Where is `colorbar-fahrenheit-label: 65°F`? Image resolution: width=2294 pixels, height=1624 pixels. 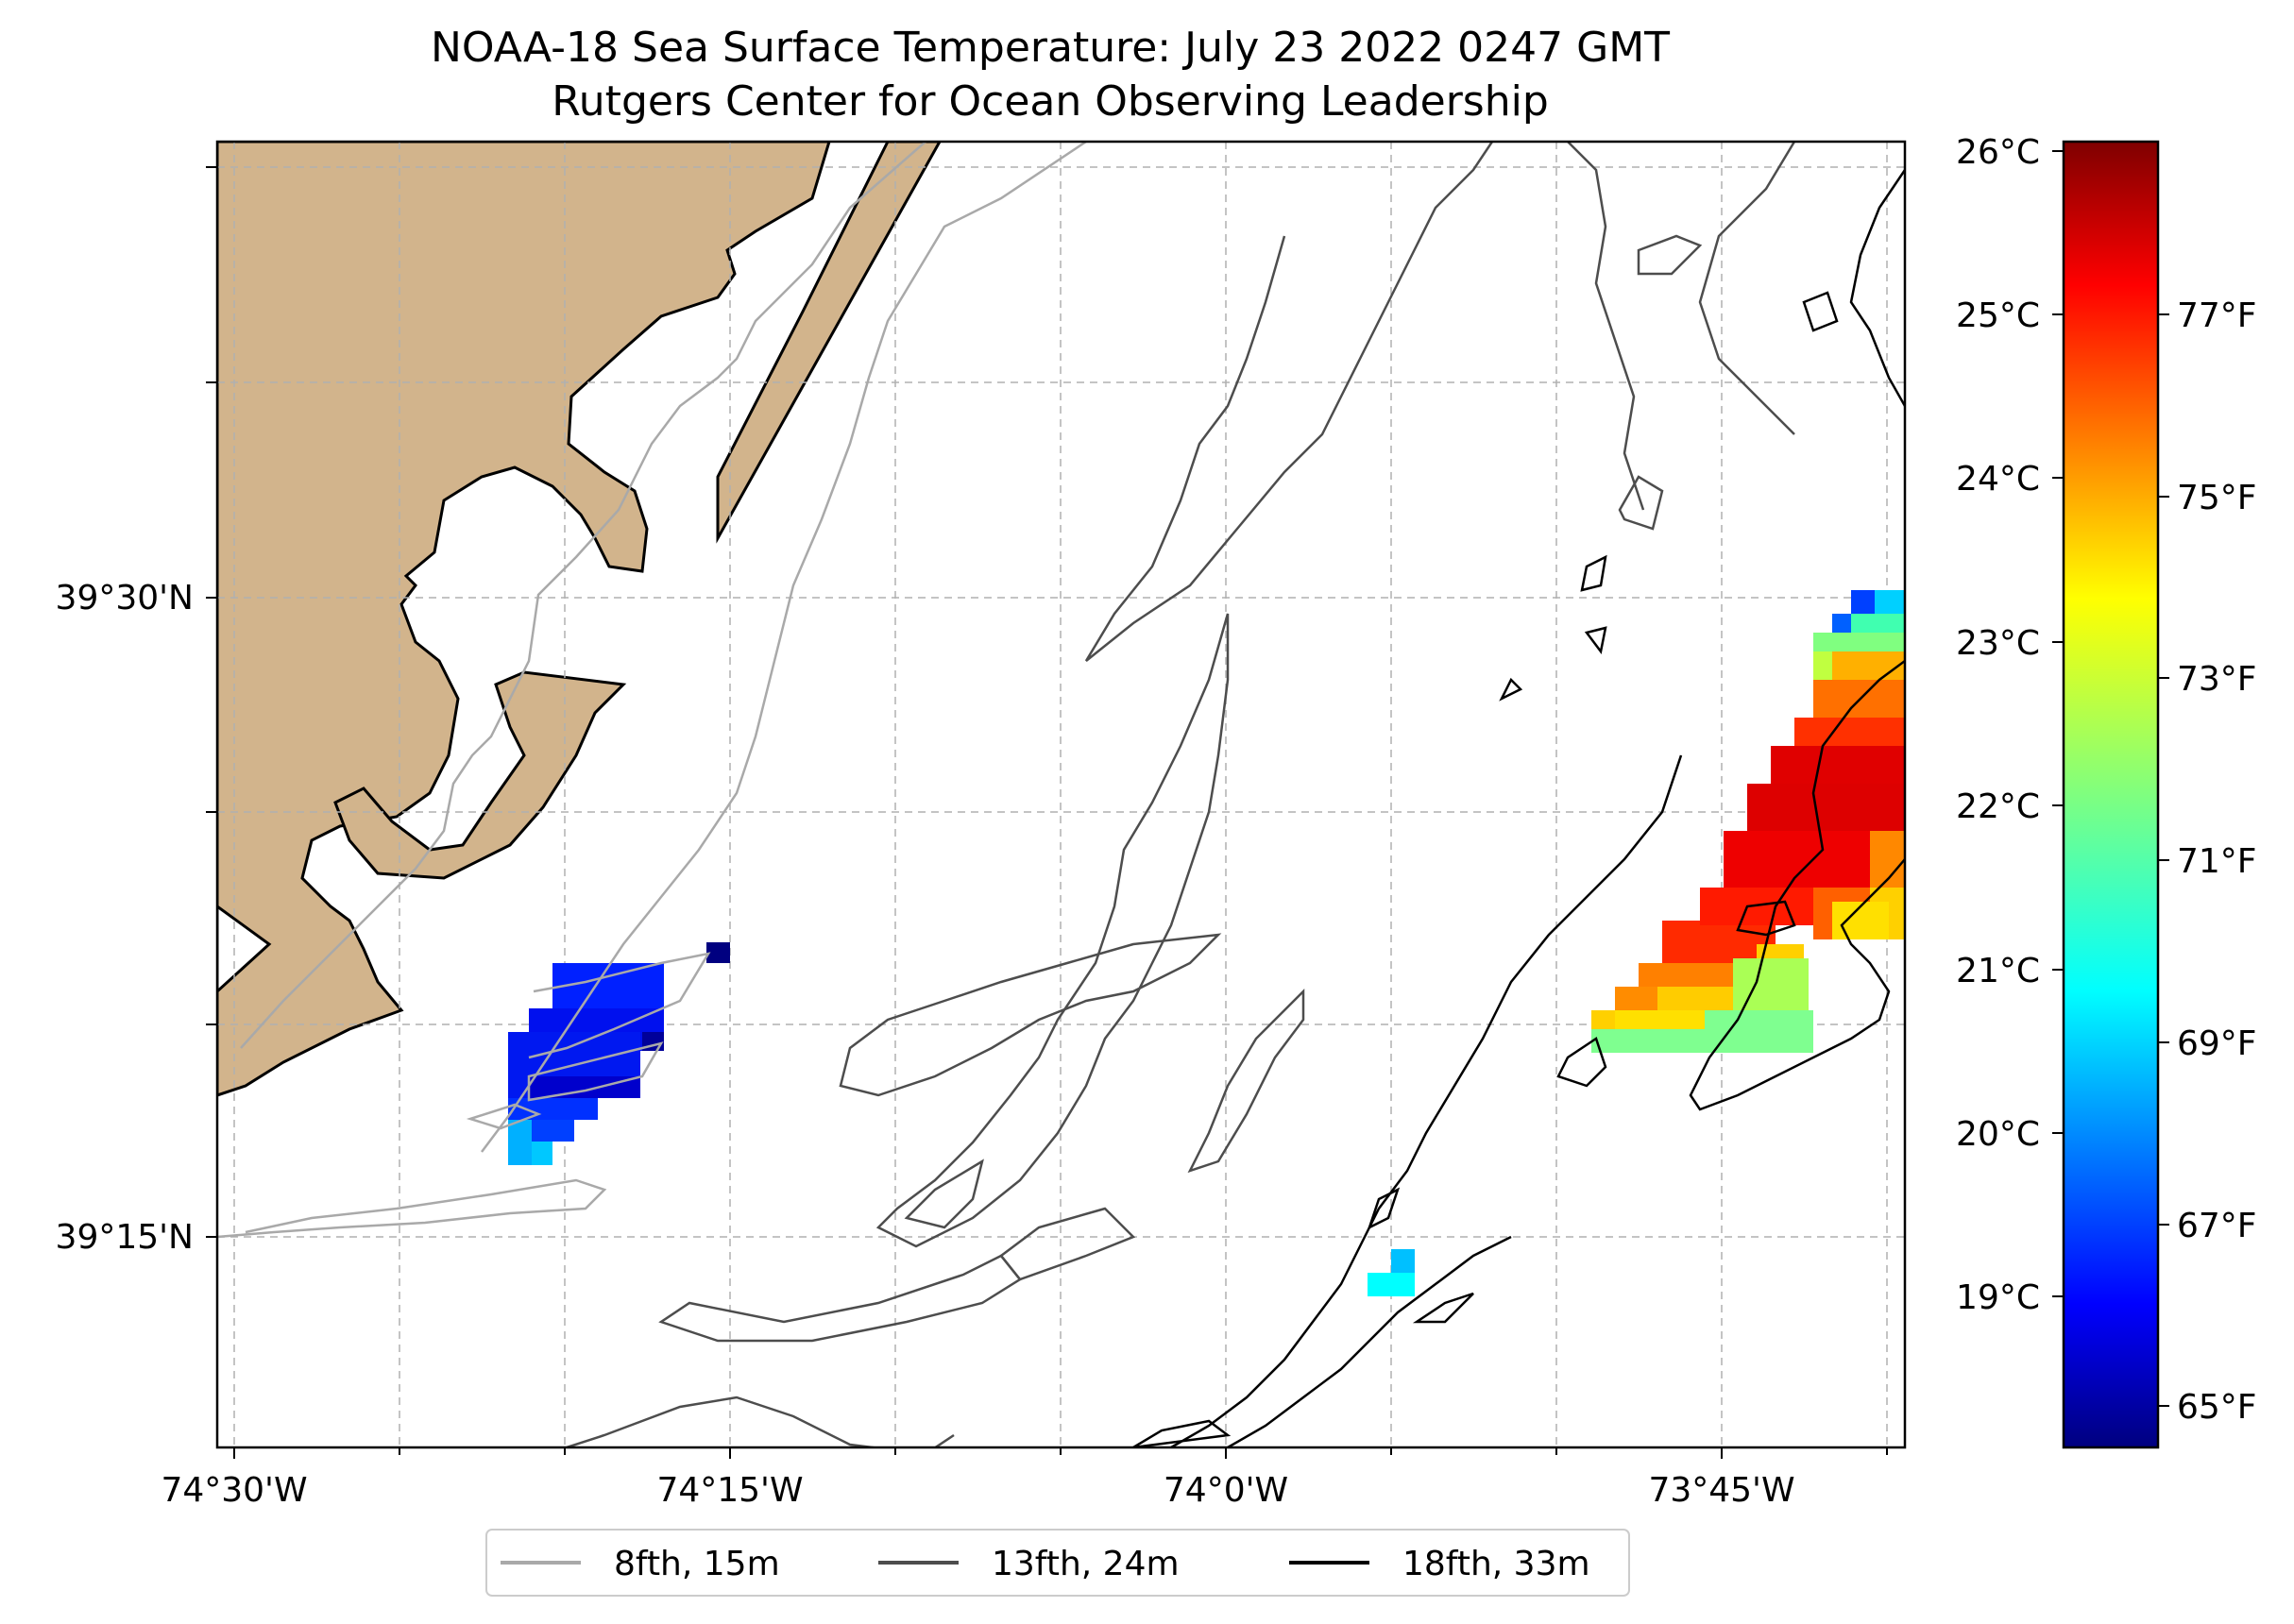 colorbar-fahrenheit-label: 65°F is located at coordinates (2217, 1407).